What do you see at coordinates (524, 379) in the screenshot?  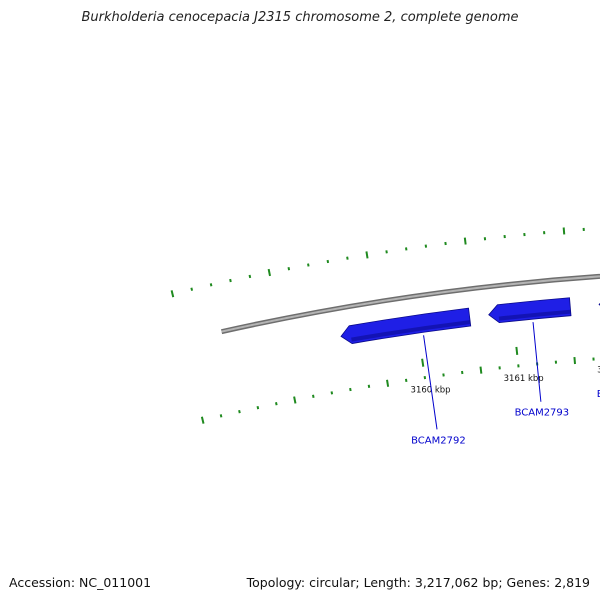 I see `scale-tick-label: 3161 kbp` at bounding box center [524, 379].